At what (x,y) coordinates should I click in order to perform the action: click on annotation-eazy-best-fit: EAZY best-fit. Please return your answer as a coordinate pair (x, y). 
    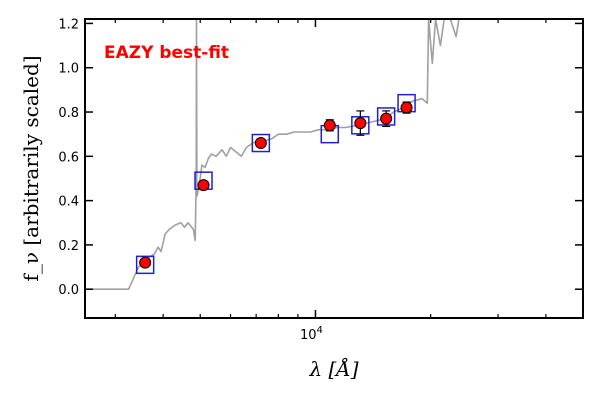
    Looking at the image, I should click on (166, 53).